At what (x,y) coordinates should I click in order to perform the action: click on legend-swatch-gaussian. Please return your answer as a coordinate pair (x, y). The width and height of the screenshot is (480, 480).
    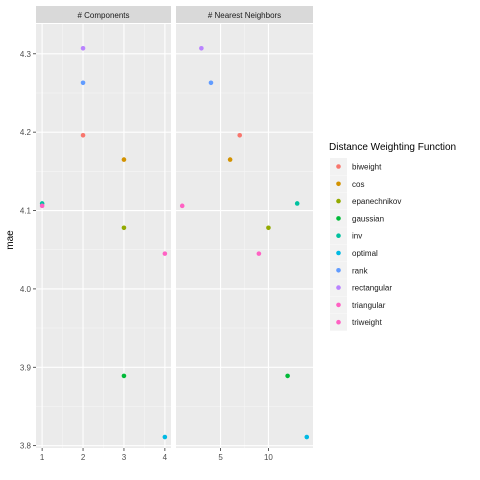
    Looking at the image, I should click on (338, 218).